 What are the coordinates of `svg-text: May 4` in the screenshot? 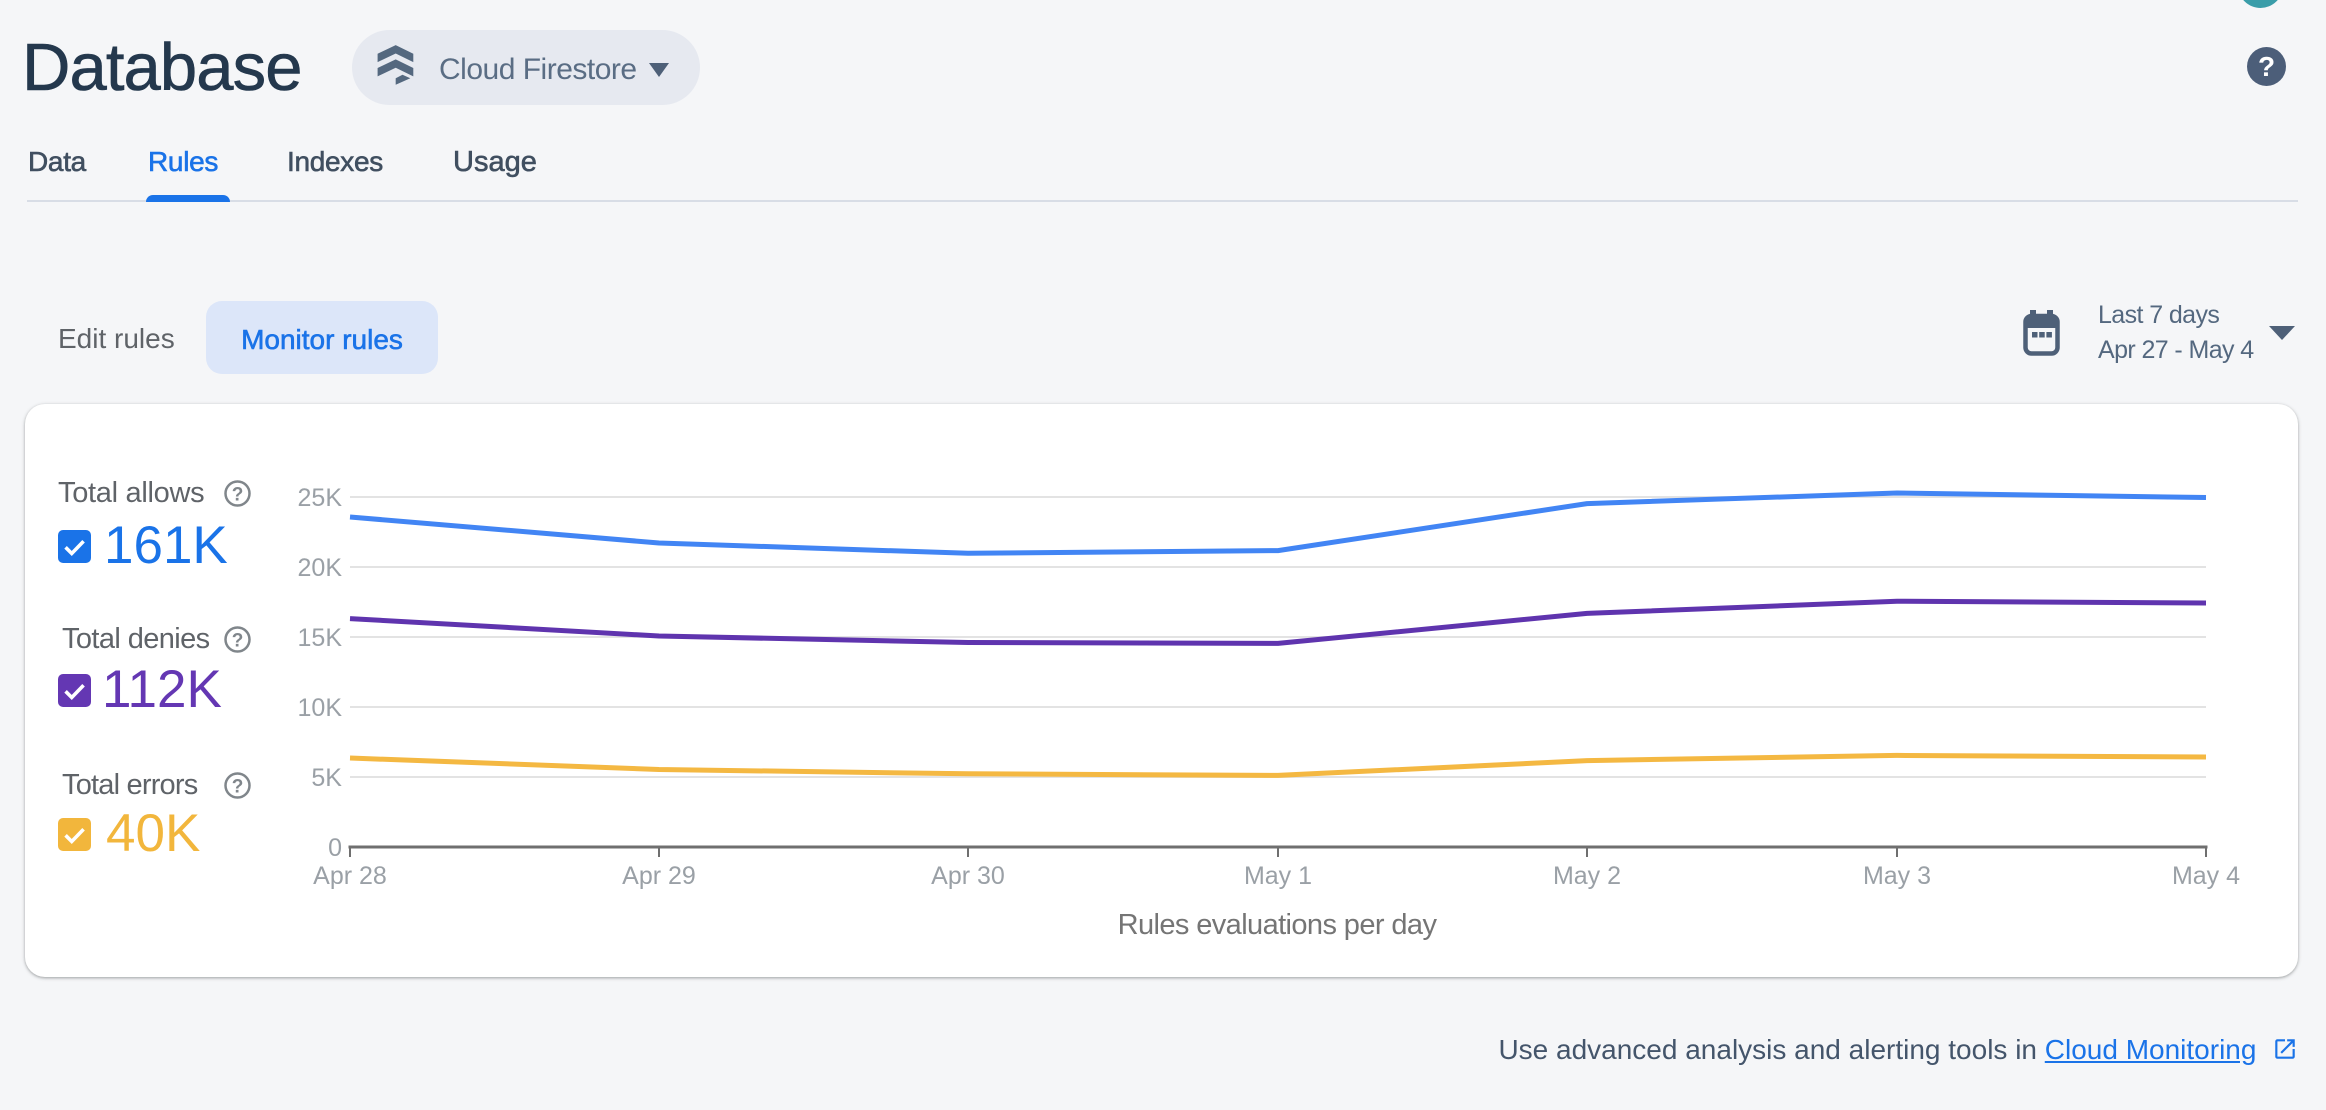 It's located at (2206, 876).